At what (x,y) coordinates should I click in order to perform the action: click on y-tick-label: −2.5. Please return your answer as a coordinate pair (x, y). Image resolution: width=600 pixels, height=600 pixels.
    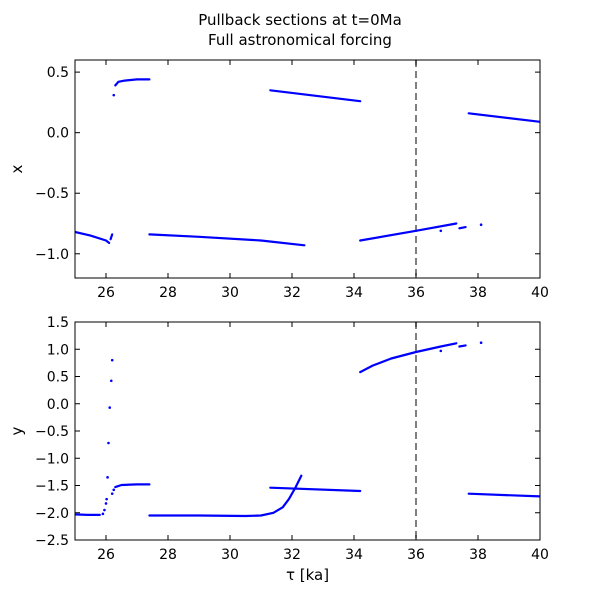
    Looking at the image, I should click on (52, 541).